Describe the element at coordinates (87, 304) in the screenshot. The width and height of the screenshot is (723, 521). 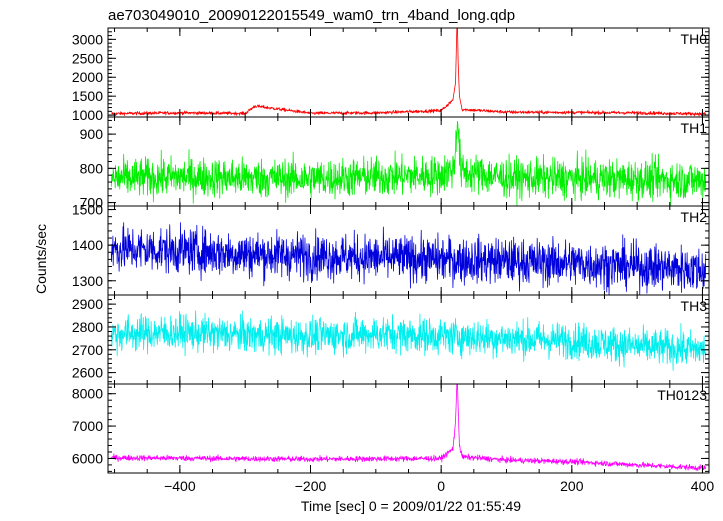
I see `y-tick-label: 2900` at that location.